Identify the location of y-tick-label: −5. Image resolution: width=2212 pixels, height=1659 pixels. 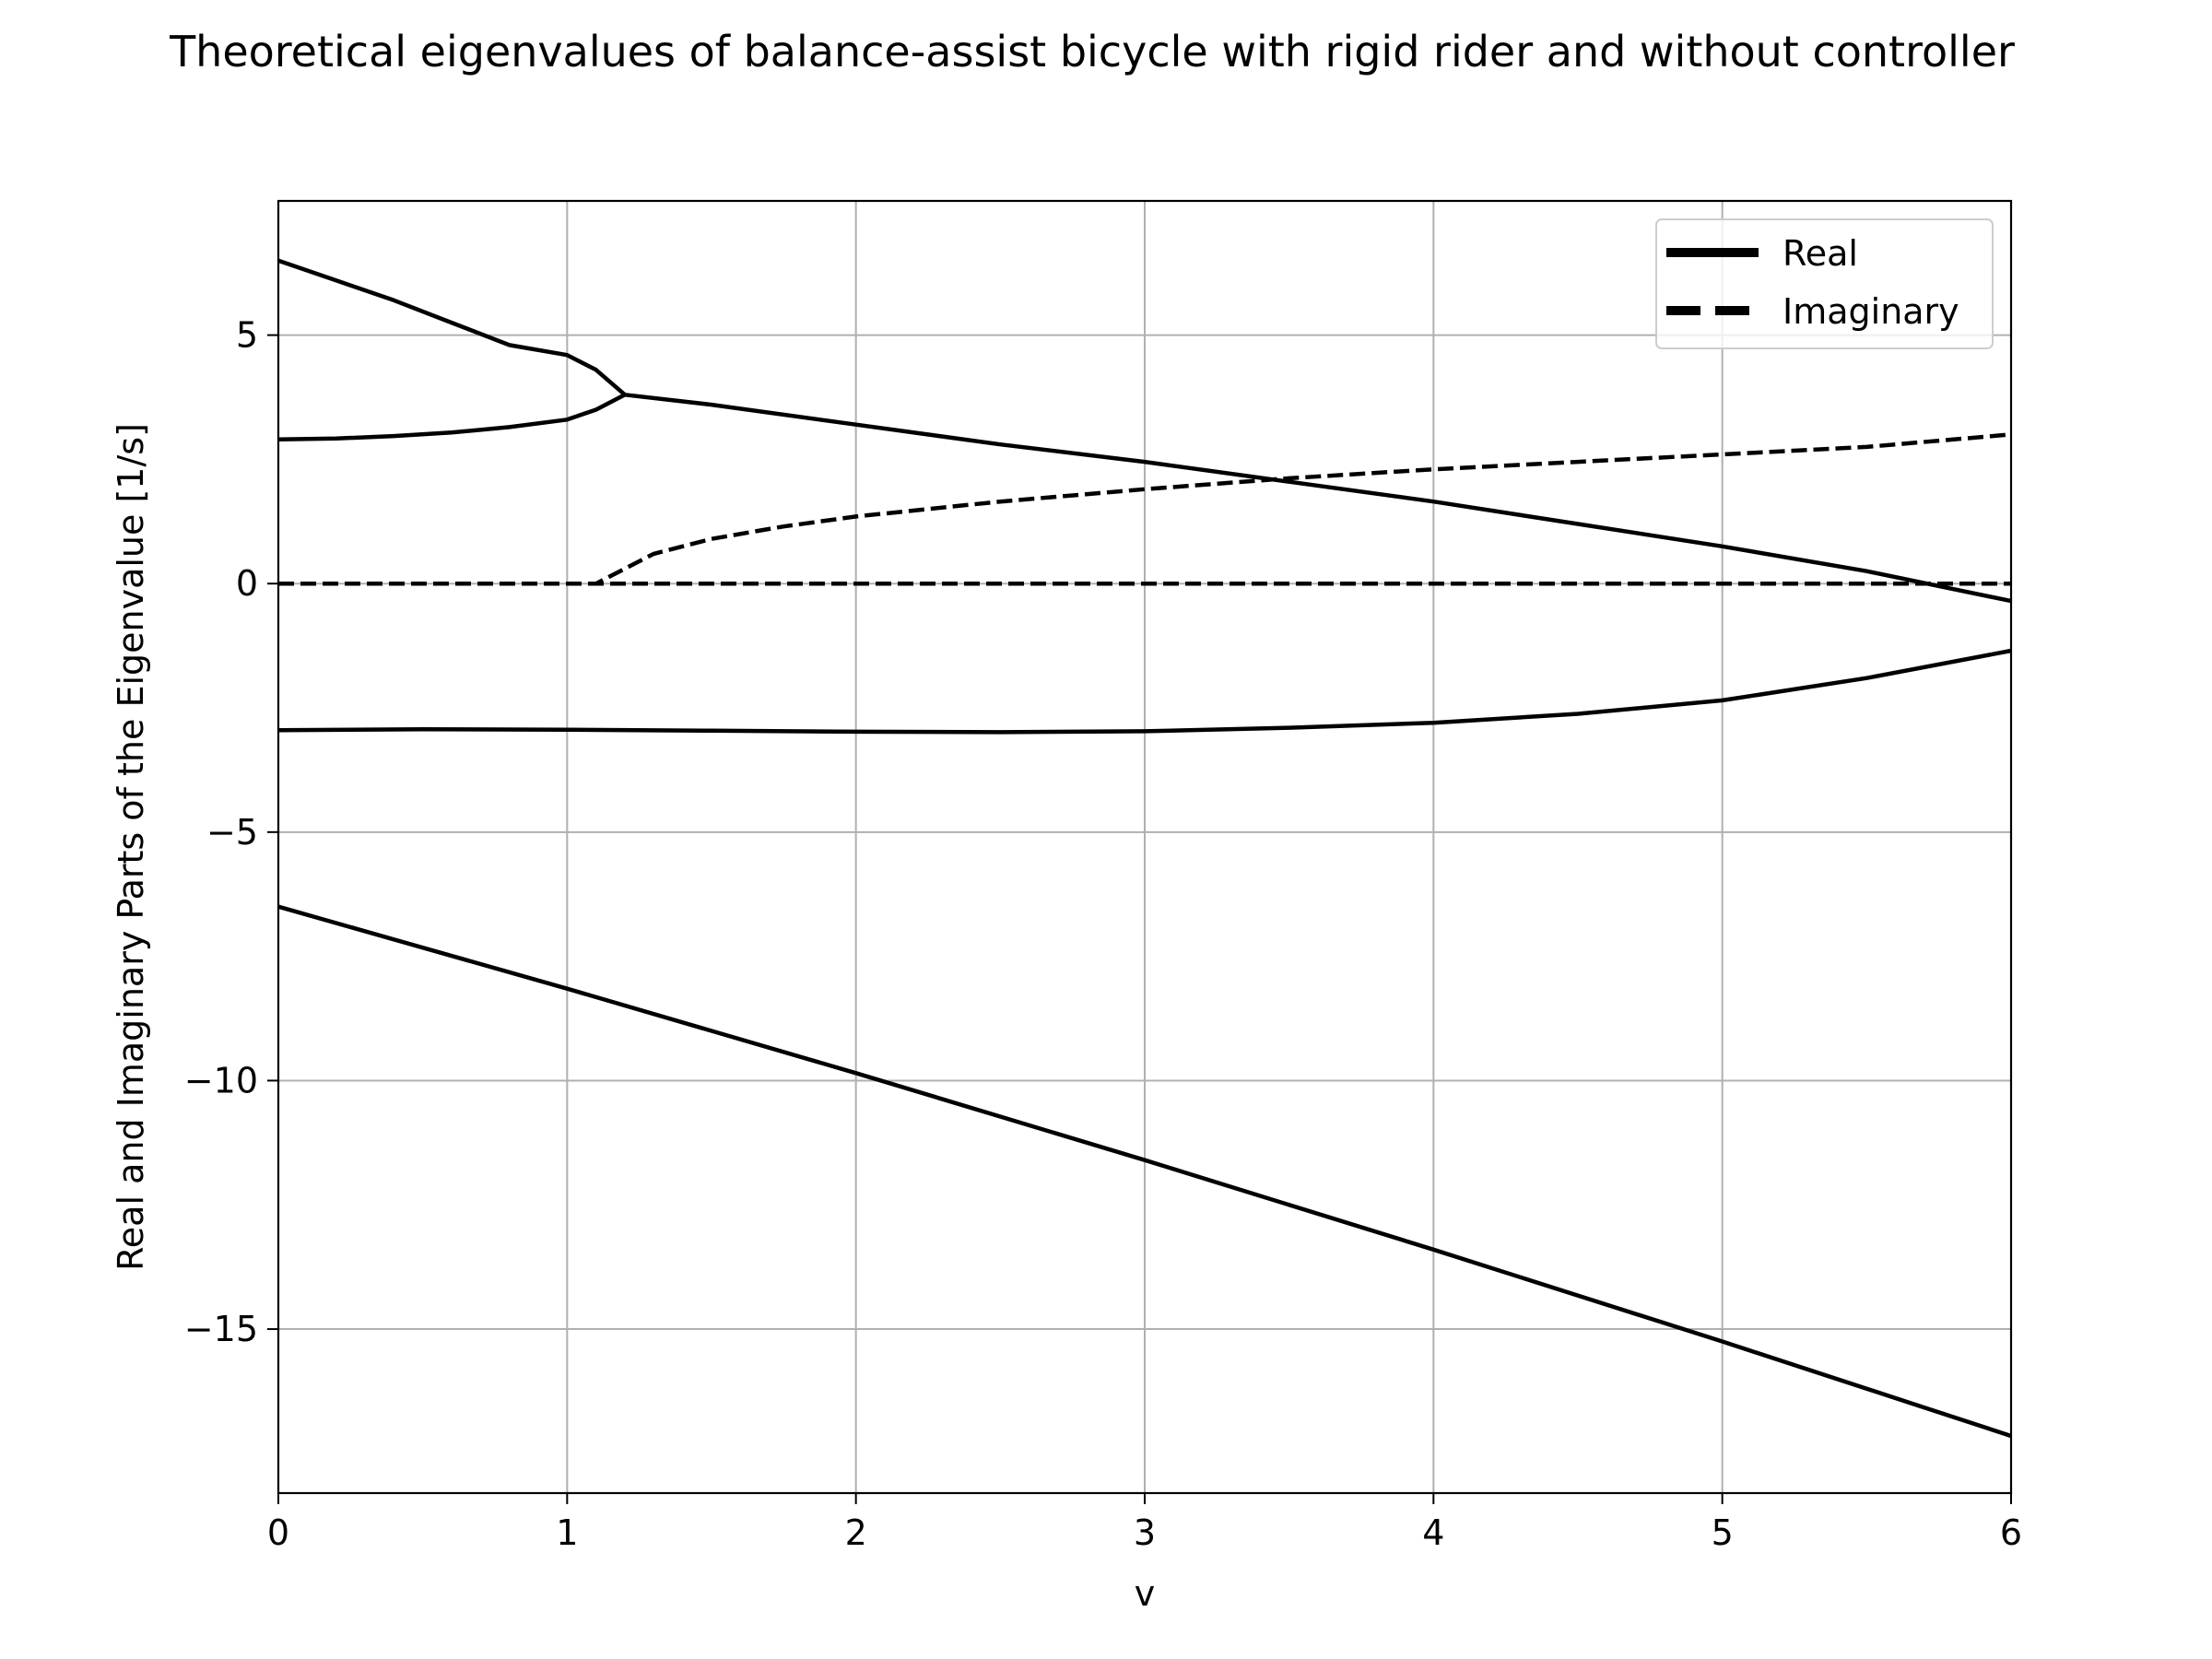
(232, 832).